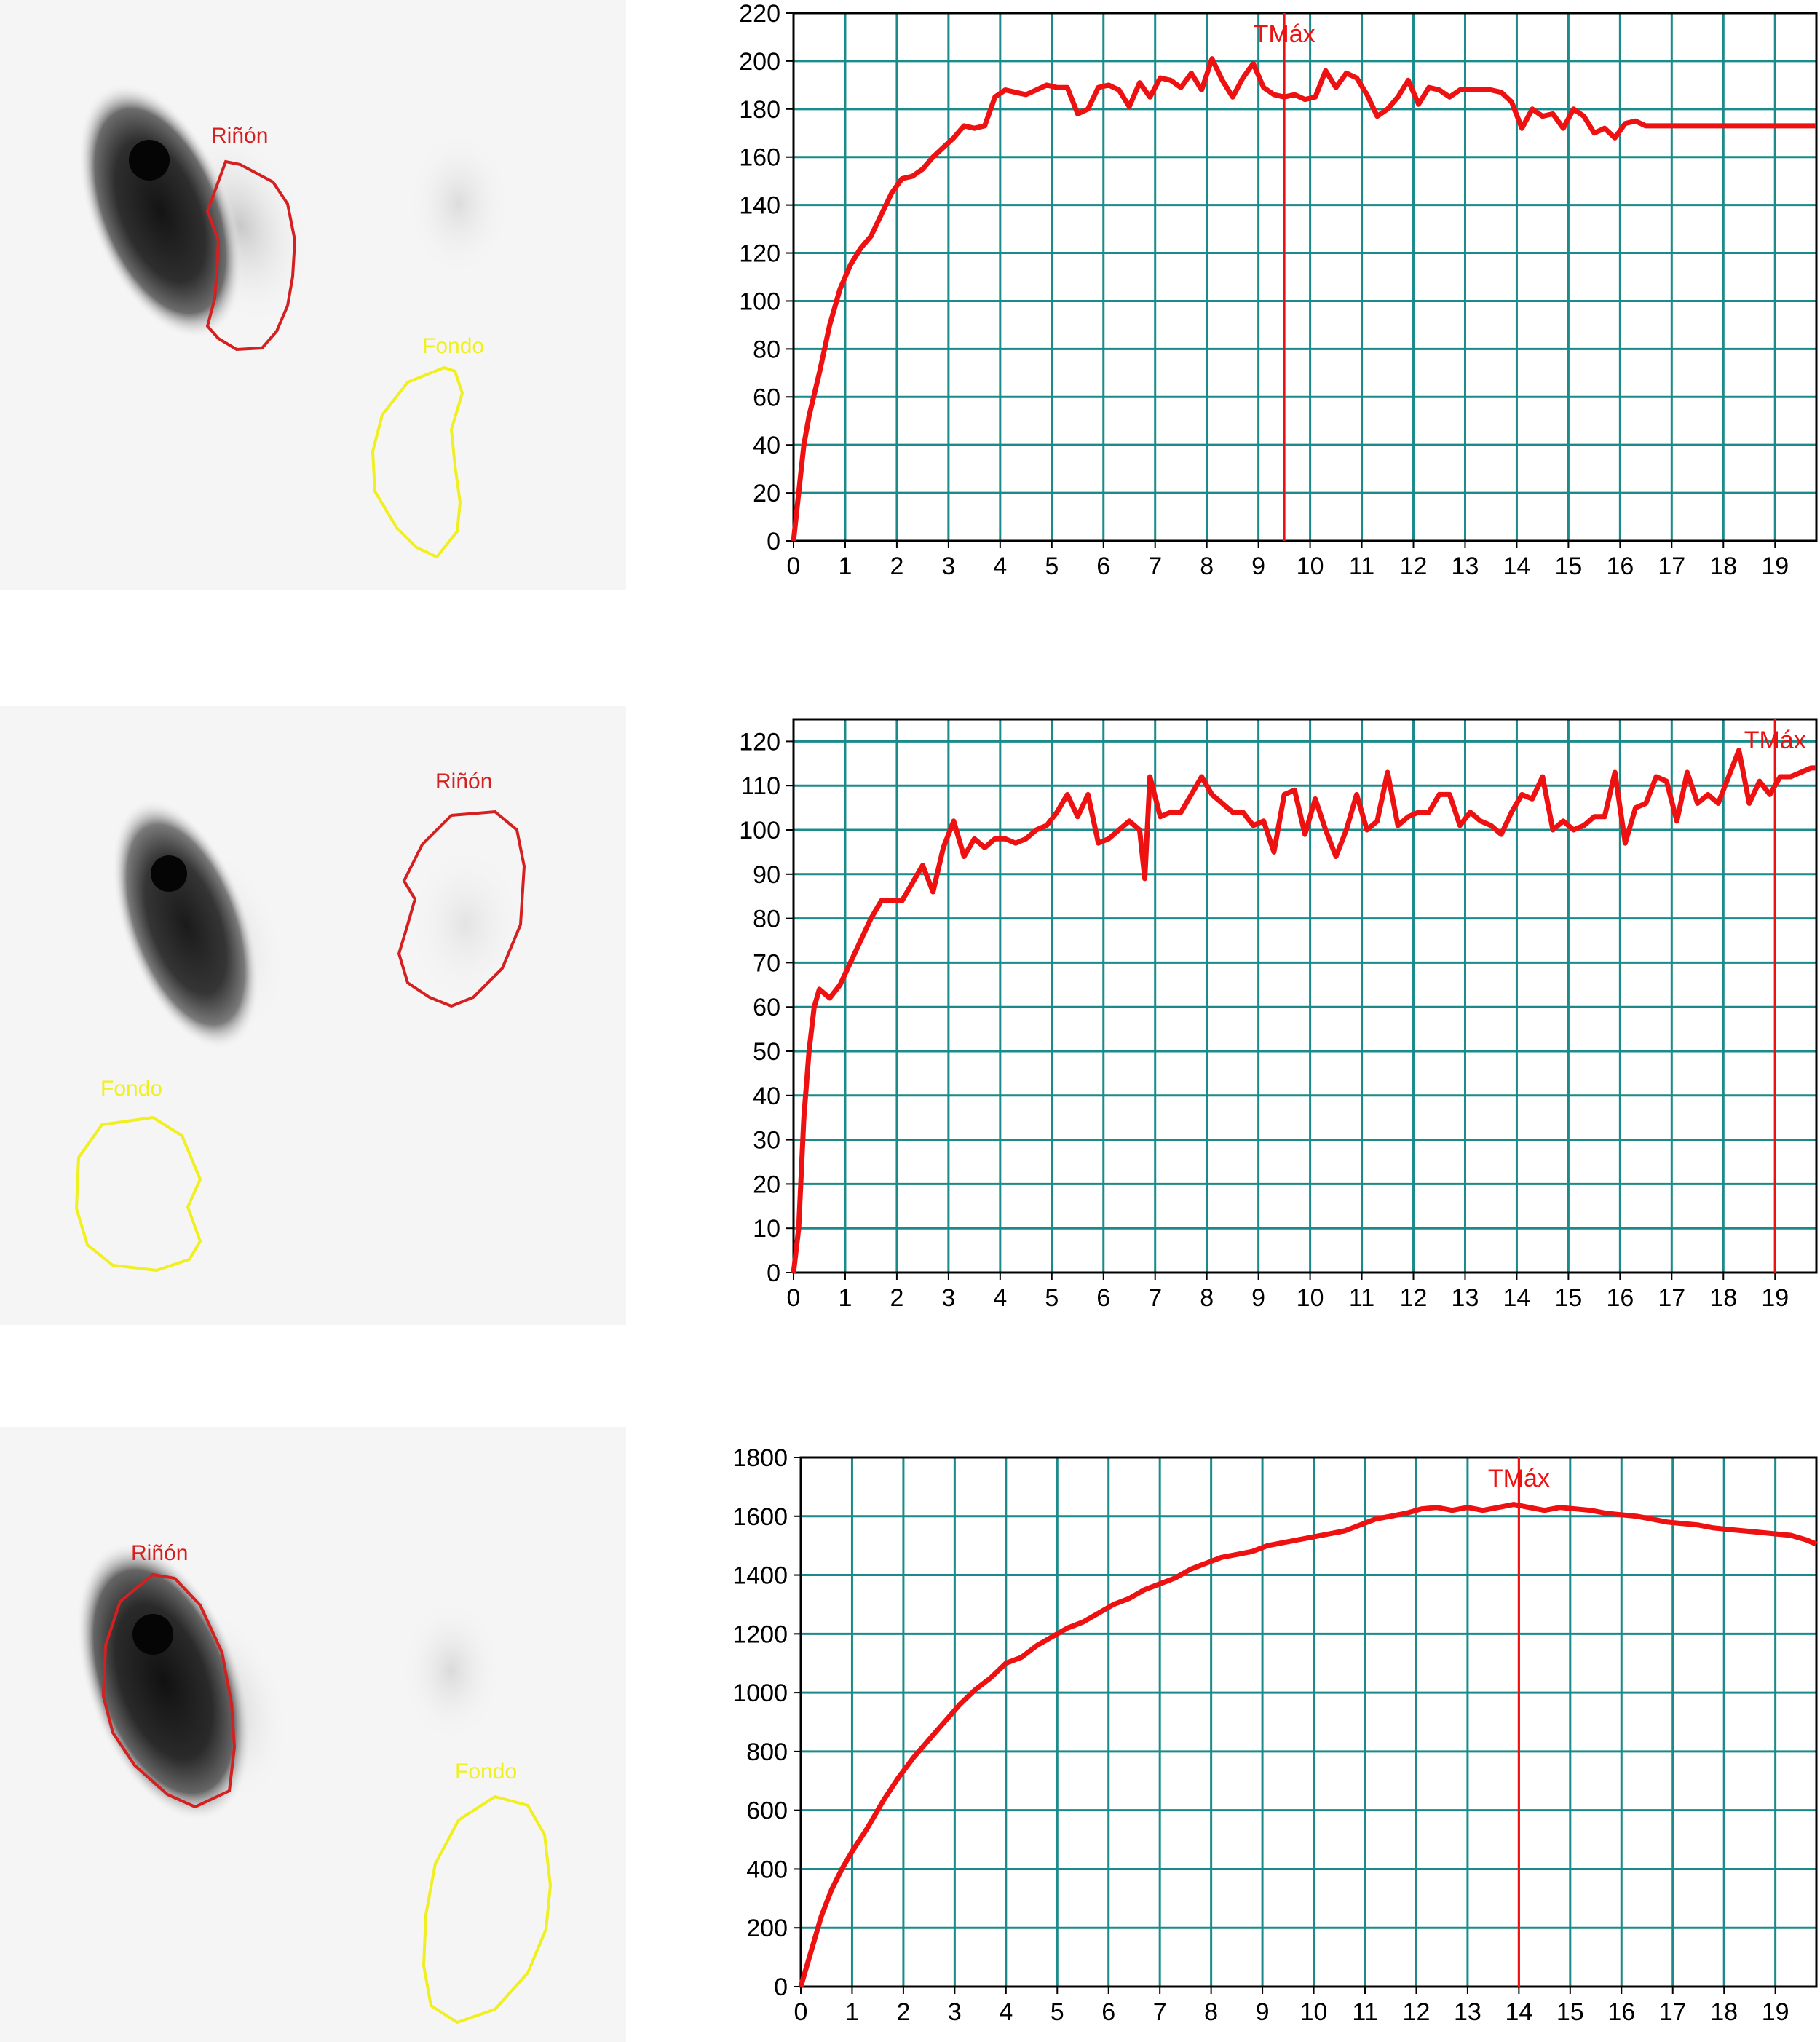  What do you see at coordinates (760, 1517) in the screenshot?
I see `y-tick-label: 1600` at bounding box center [760, 1517].